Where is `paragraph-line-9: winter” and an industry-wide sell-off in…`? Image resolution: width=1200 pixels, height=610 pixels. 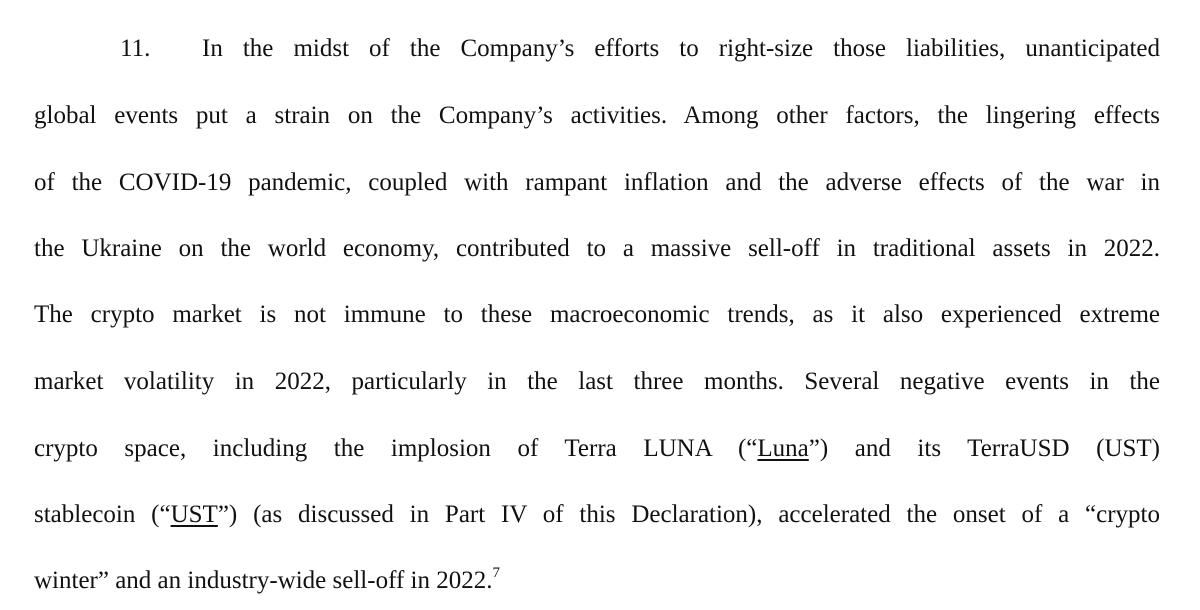 paragraph-line-9: winter” and an industry-wide sell-off in… is located at coordinates (597, 580).